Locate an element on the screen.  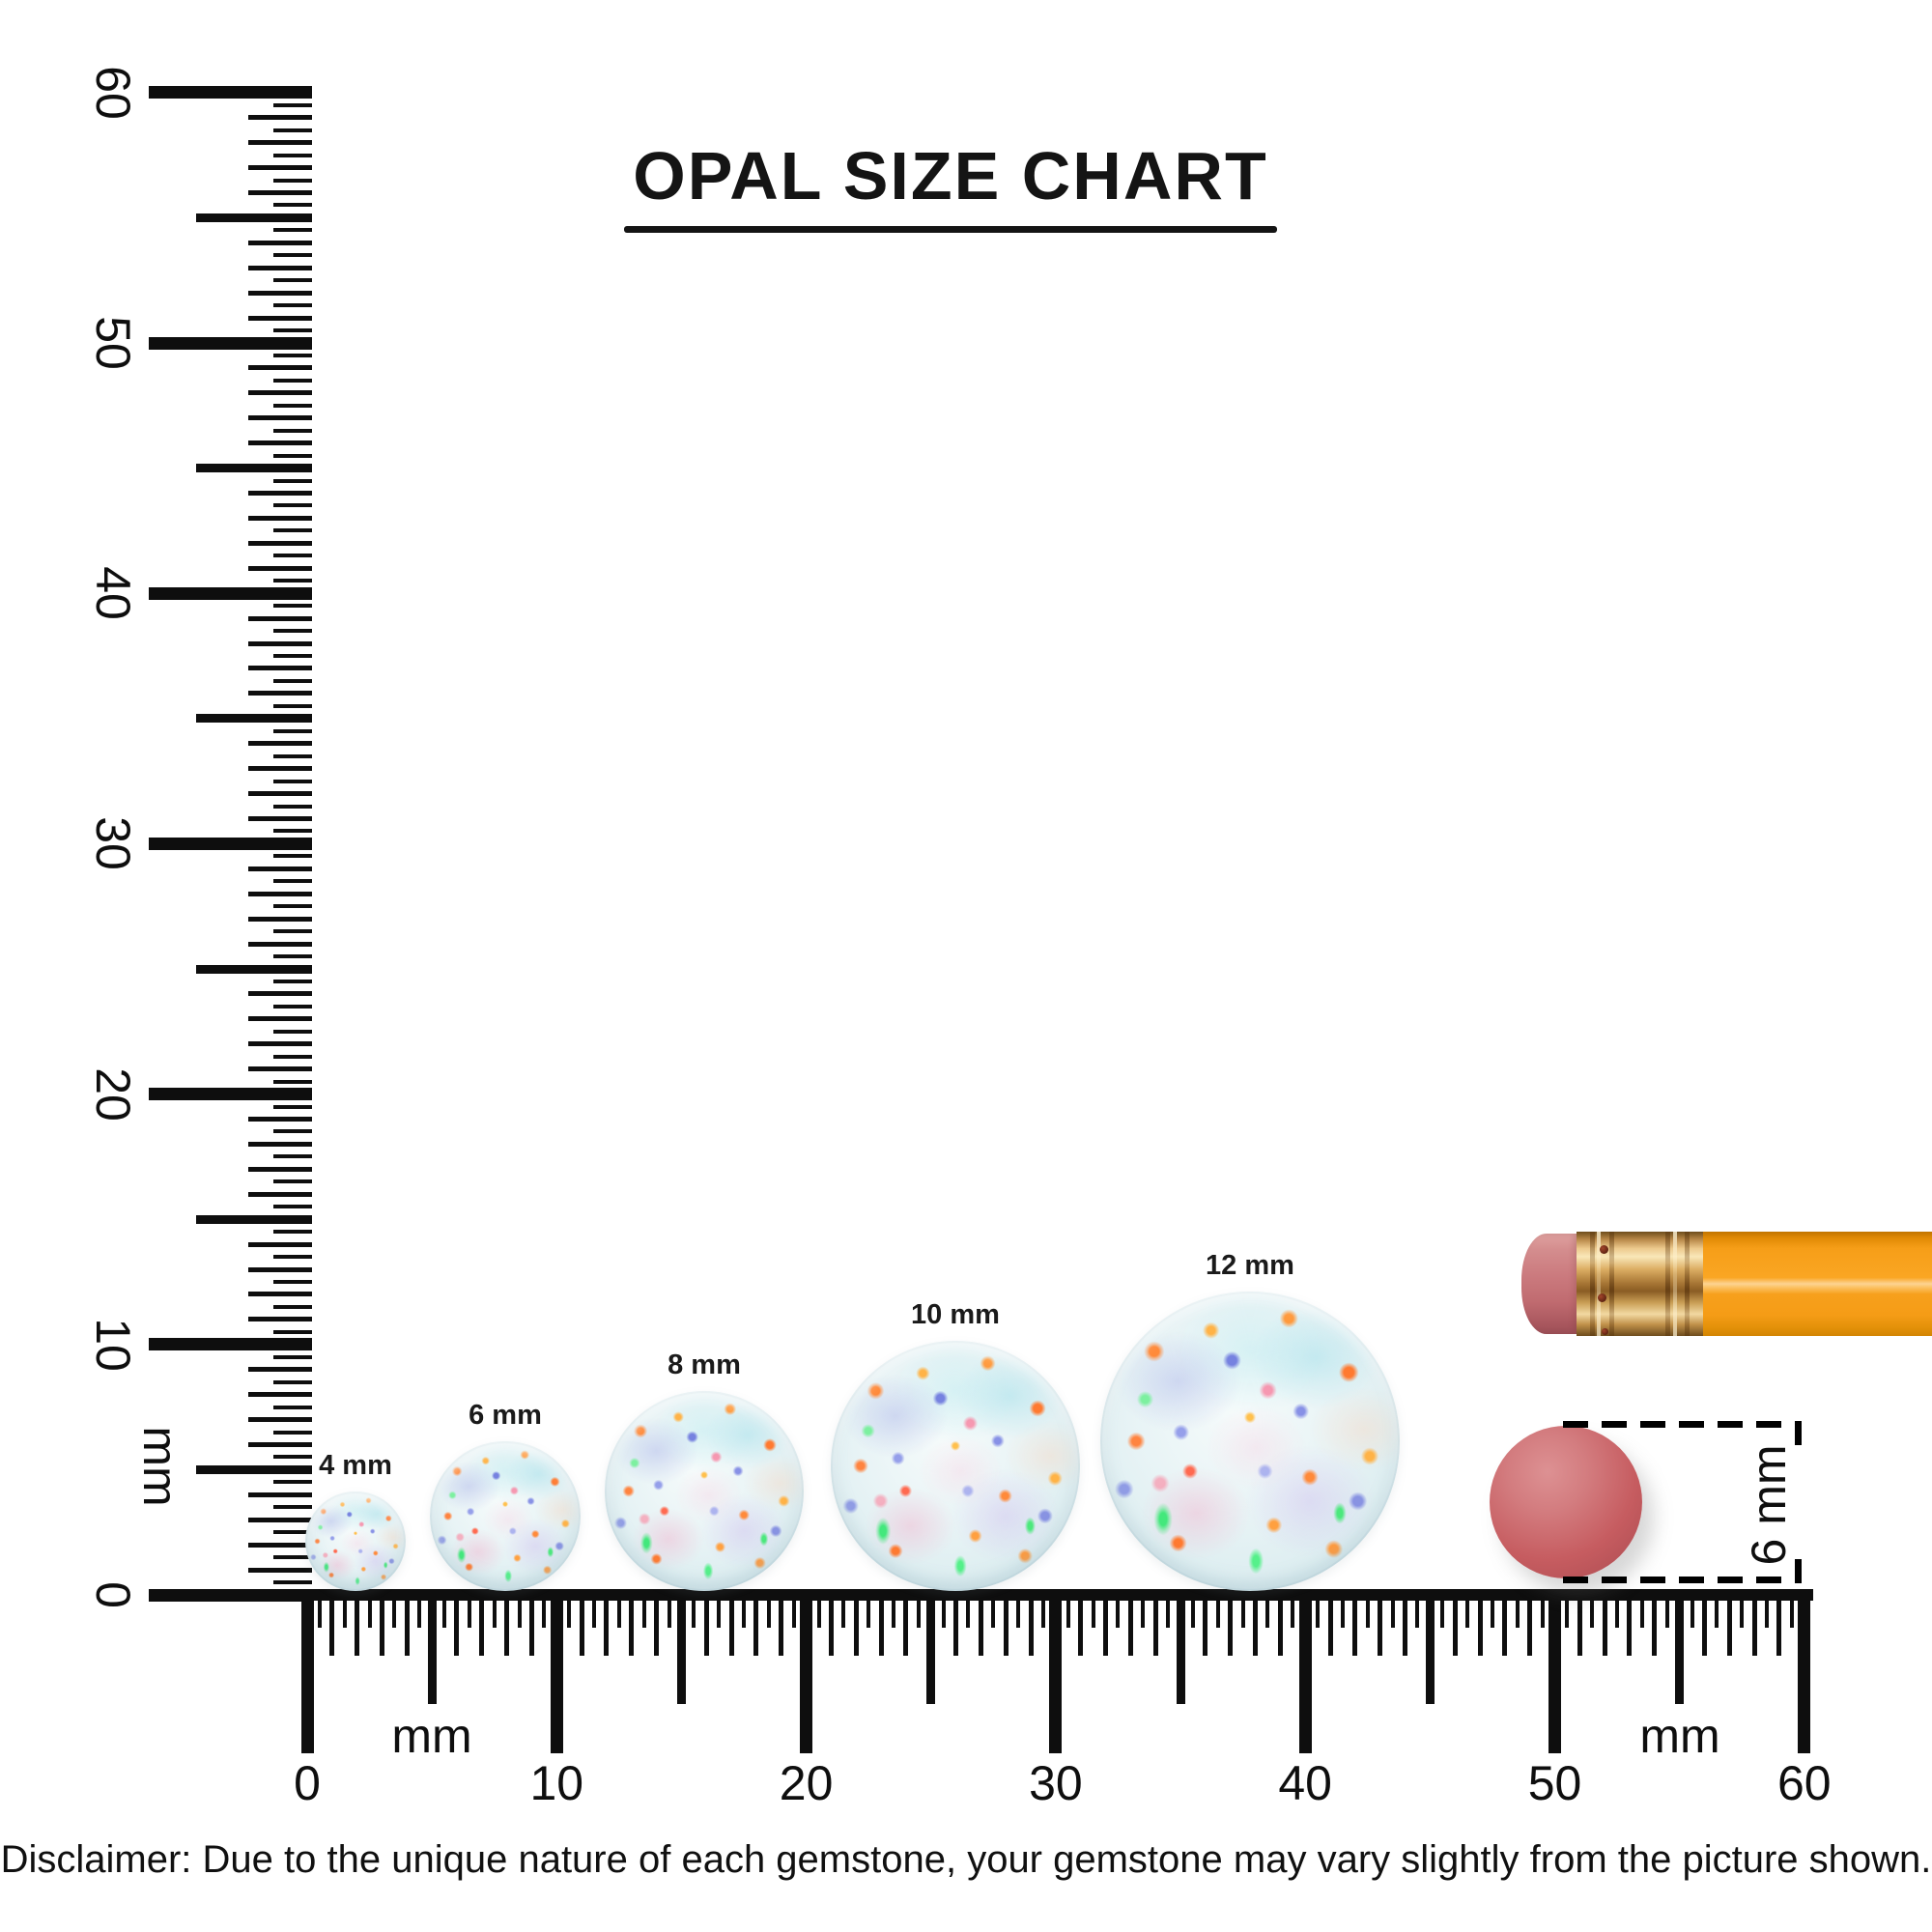
opal-label-12mm: 12 mm is located at coordinates (1250, 1265).